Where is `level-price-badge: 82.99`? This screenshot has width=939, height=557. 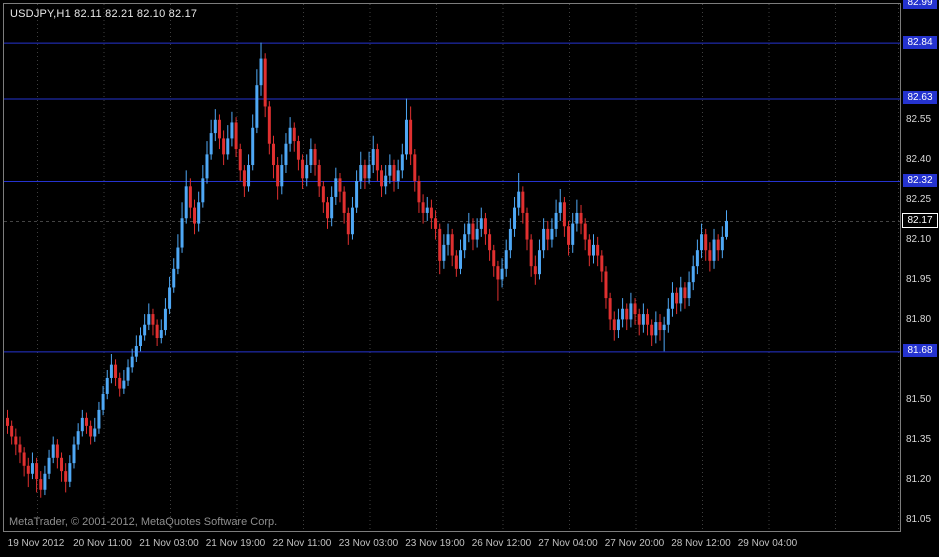 level-price-badge: 82.99 is located at coordinates (920, 4).